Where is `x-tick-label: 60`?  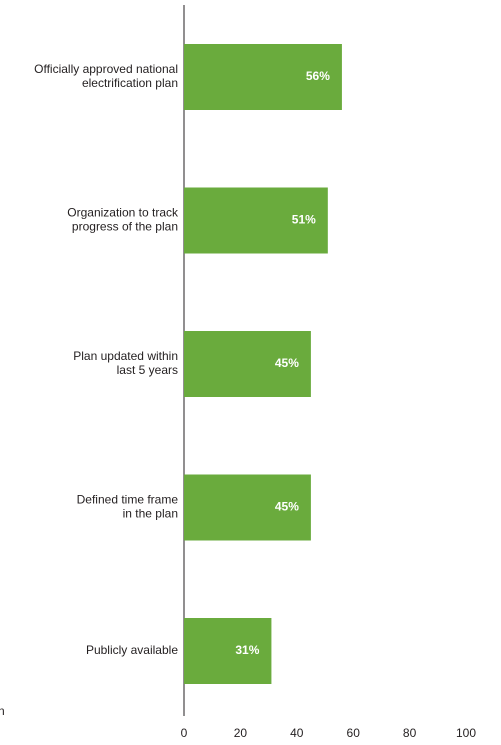
x-tick-label: 60 is located at coordinates (354, 733).